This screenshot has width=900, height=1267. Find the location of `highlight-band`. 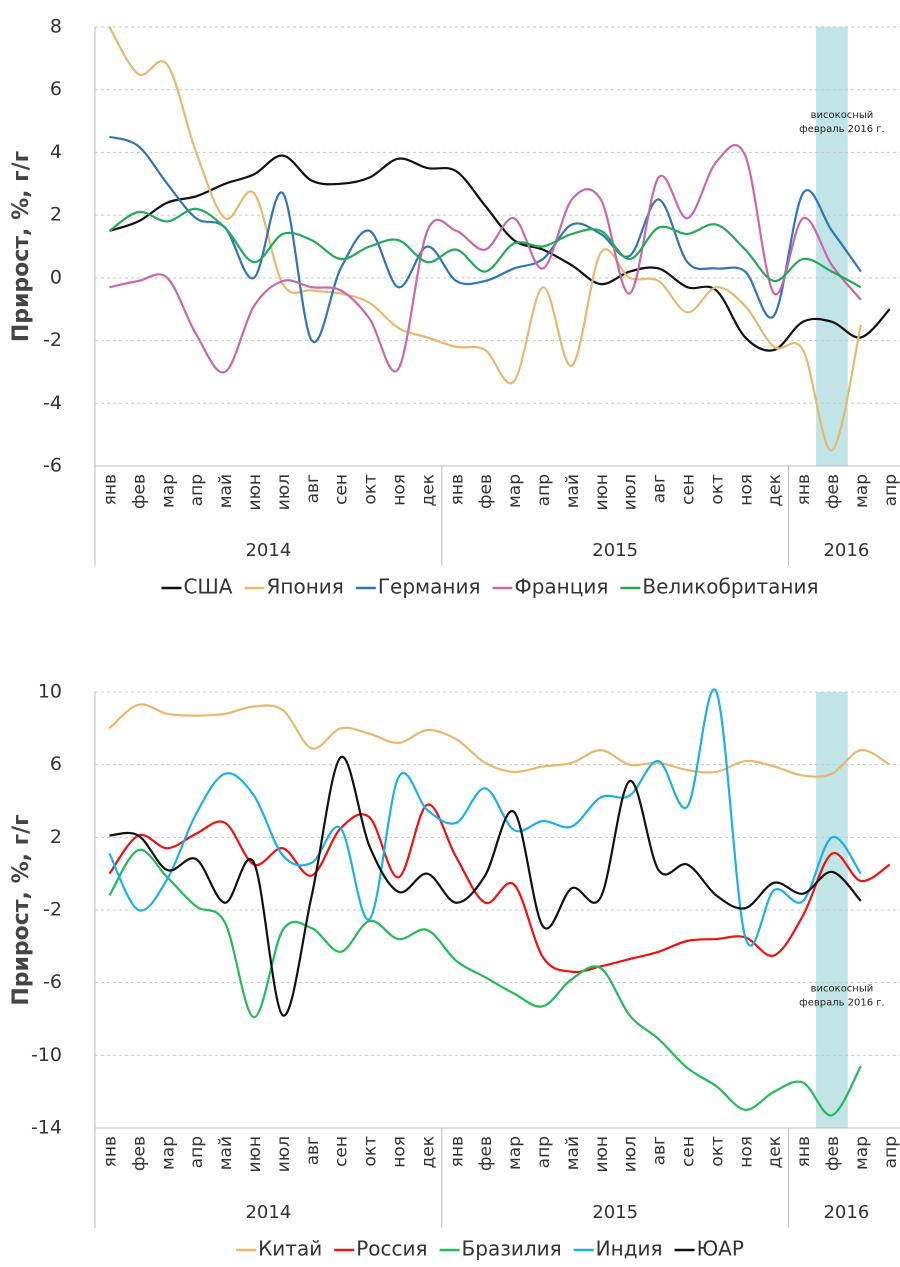

highlight-band is located at coordinates (832, 910).